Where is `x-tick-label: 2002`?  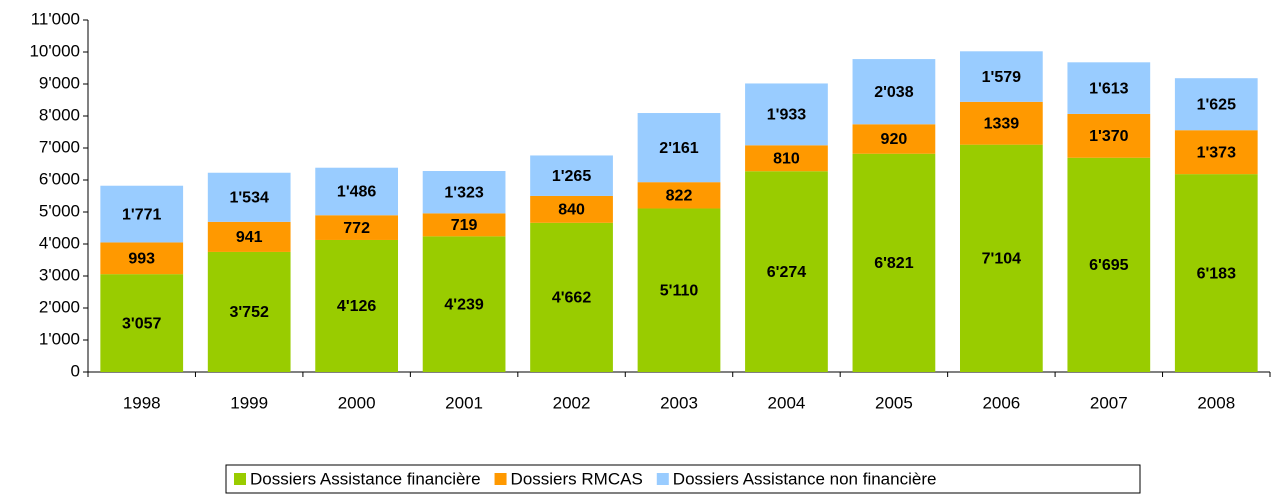
x-tick-label: 2002 is located at coordinates (572, 402).